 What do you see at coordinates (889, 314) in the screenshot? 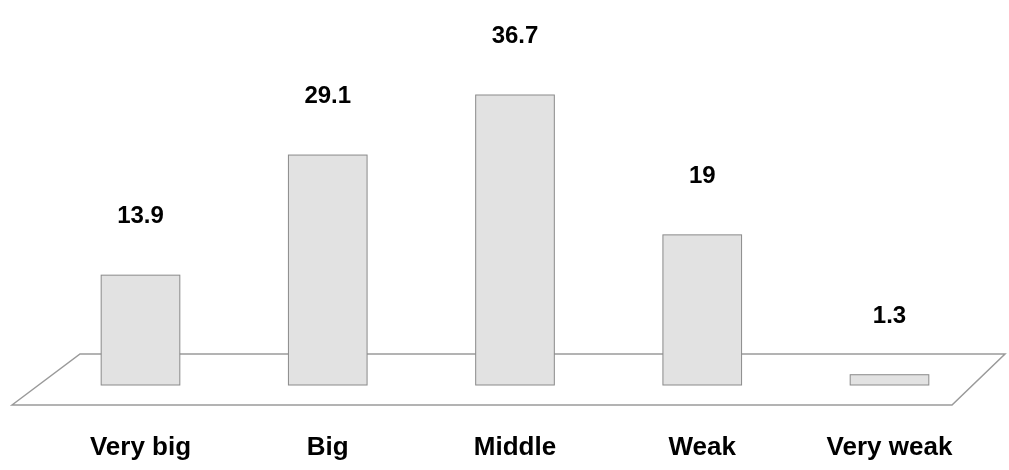
I see `data-label: 1.3` at bounding box center [889, 314].